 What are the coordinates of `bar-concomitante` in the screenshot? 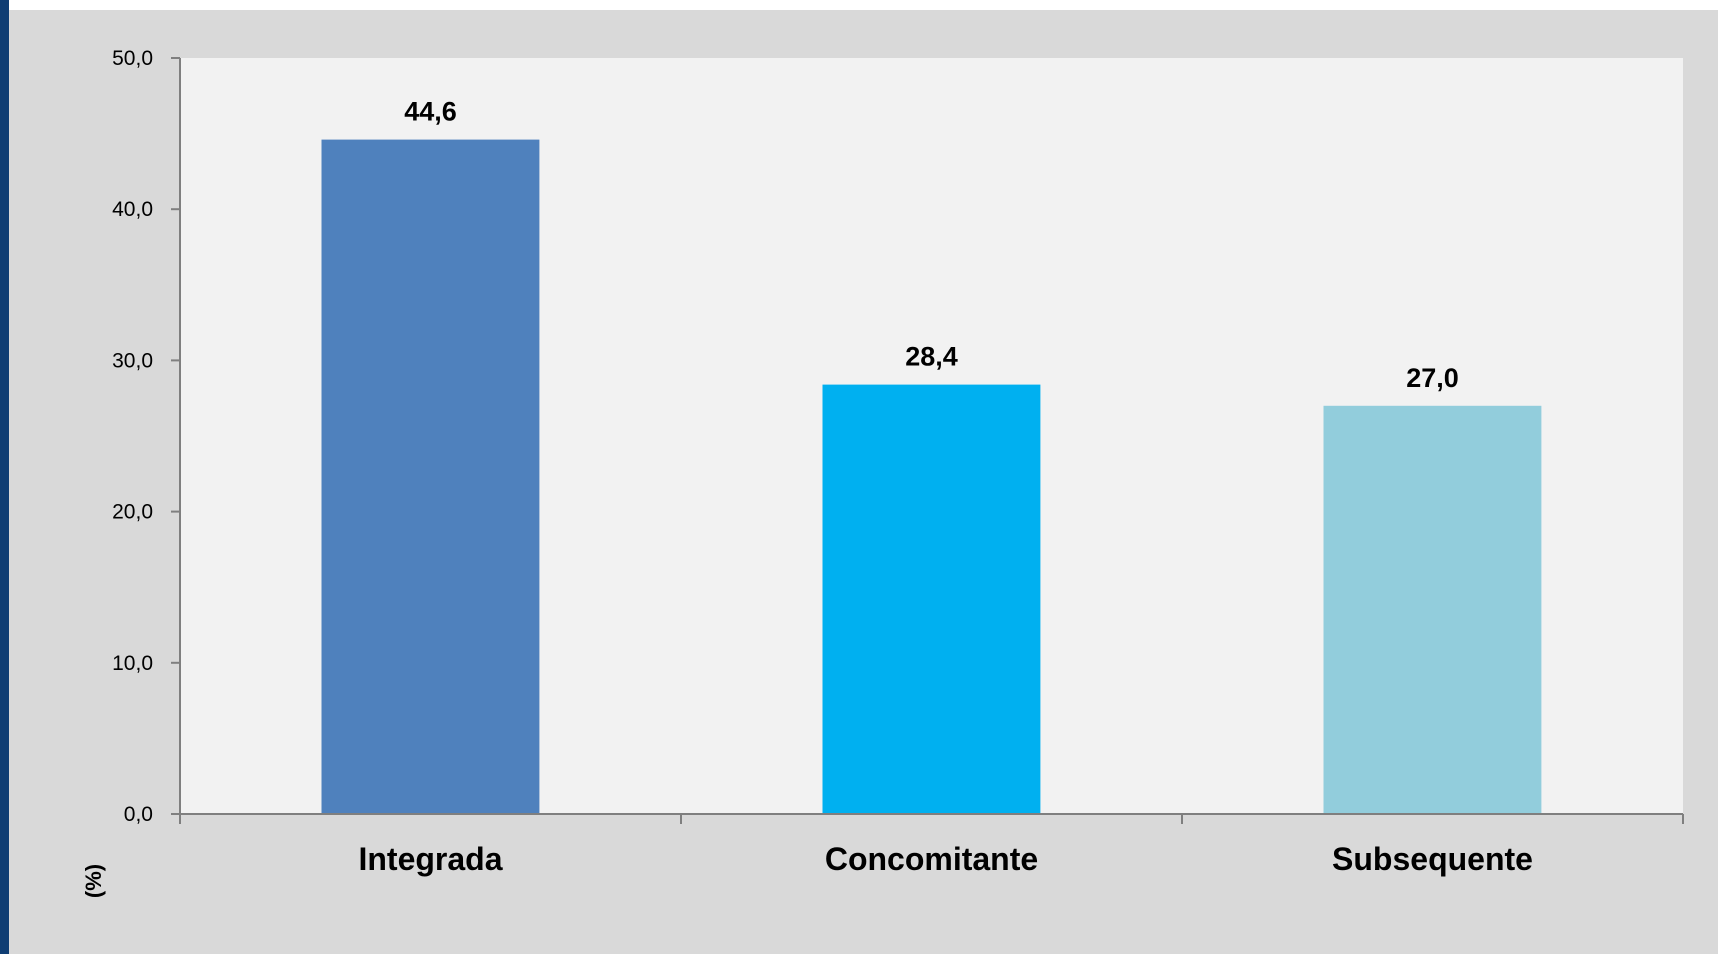 It's located at (931, 599).